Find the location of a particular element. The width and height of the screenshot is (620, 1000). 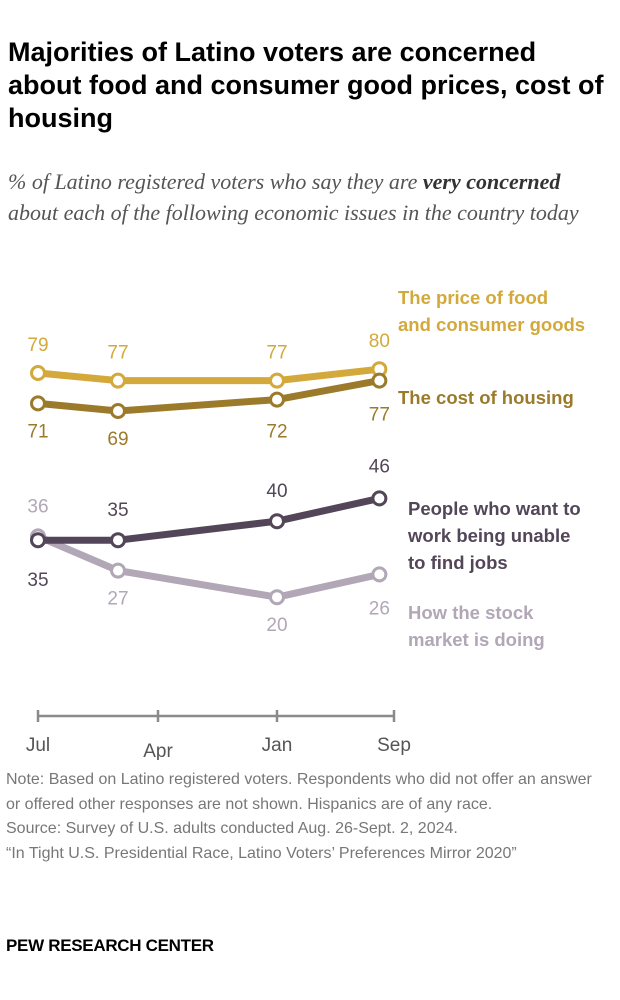

data-label: 69 is located at coordinates (117, 439).